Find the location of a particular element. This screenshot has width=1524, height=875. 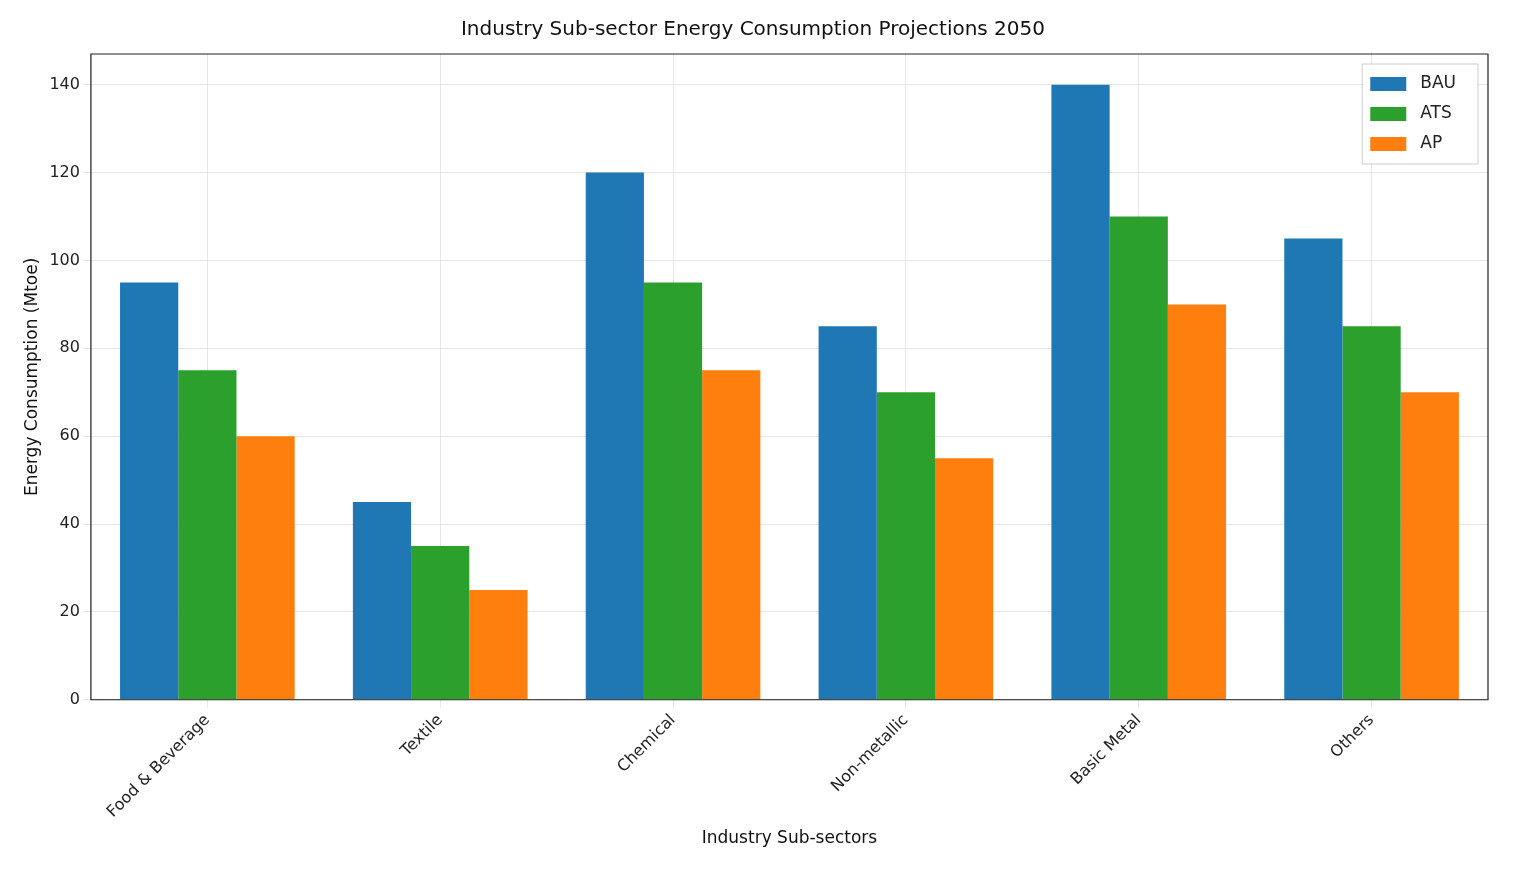

x-axis-title: Industry Sub-sectors is located at coordinates (789, 837).